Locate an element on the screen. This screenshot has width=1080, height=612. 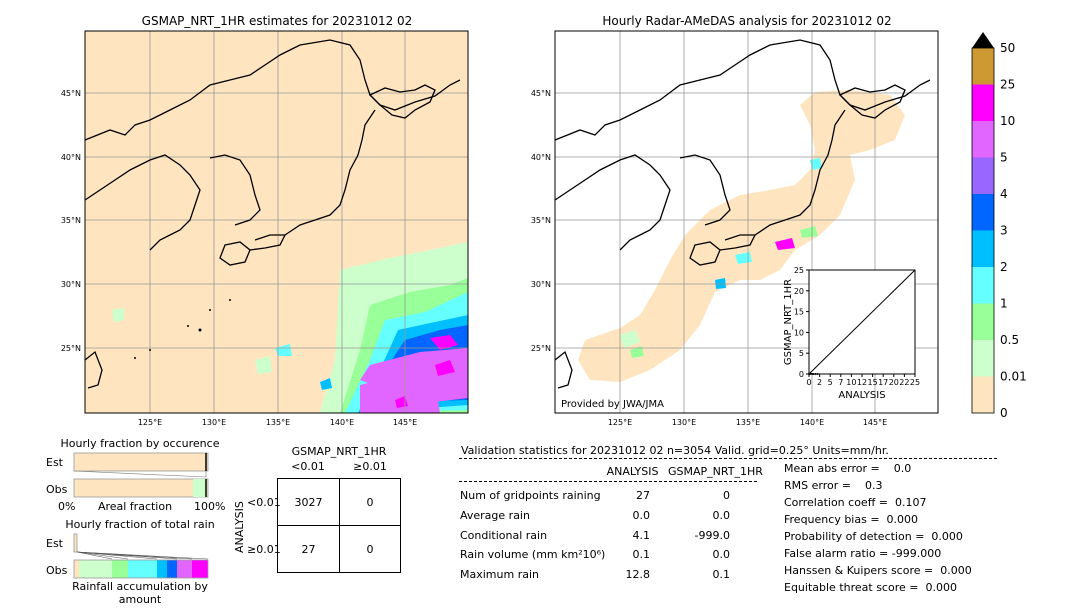
scatter-xtick-label: 12 is located at coordinates (862, 382).